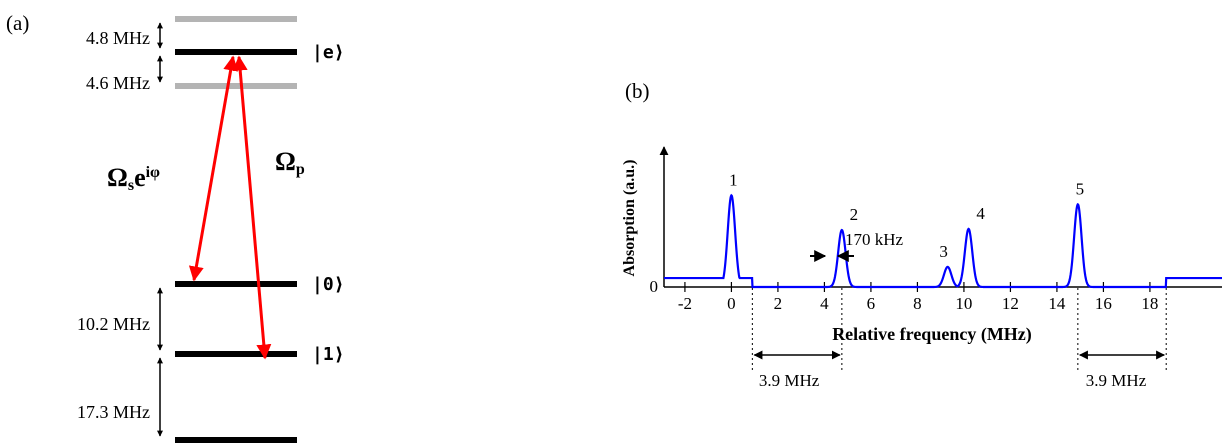  What do you see at coordinates (118, 83) in the screenshot?
I see `lower-splitting-label: 4.6 MHz` at bounding box center [118, 83].